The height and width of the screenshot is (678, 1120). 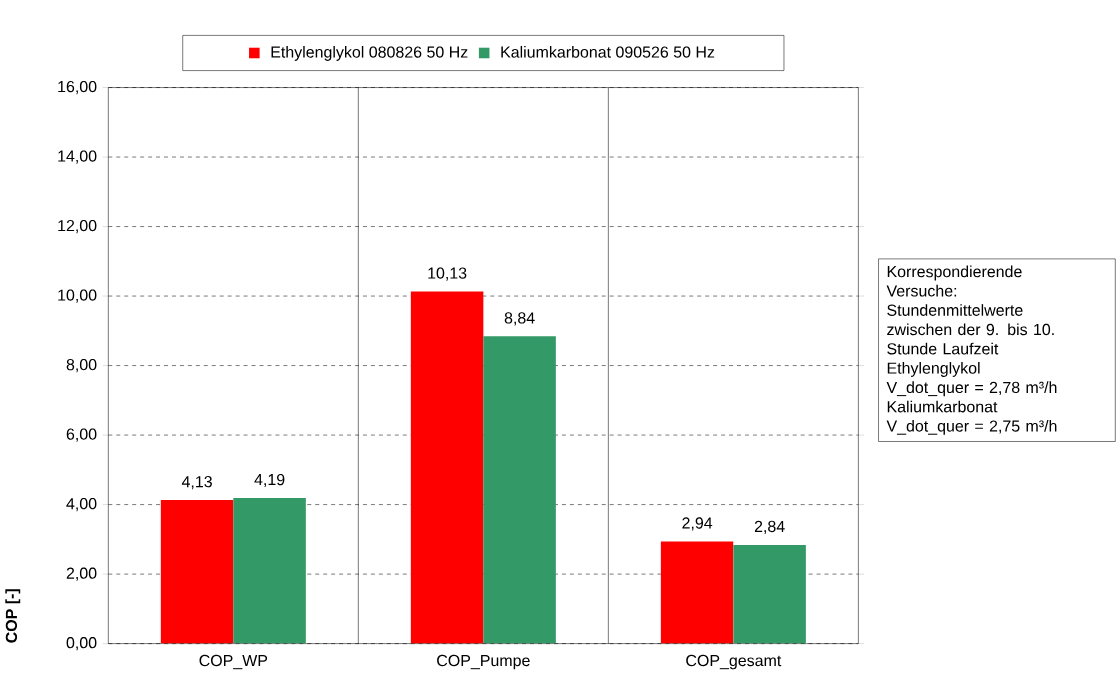 What do you see at coordinates (970, 329) in the screenshot?
I see `text: zwischen der 9. bis 10.` at bounding box center [970, 329].